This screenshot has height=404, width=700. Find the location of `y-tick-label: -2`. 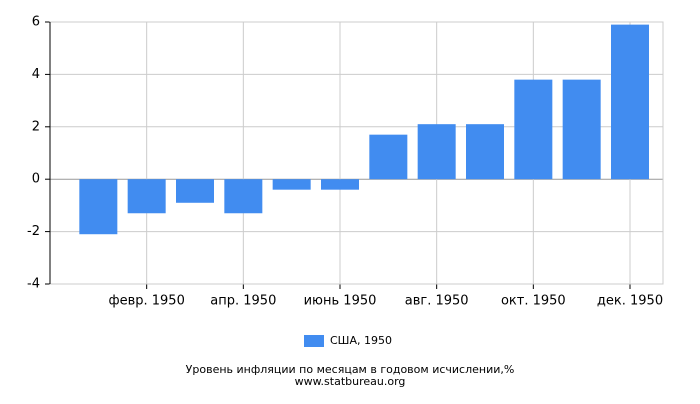

y-tick-label: -2 is located at coordinates (33, 231).